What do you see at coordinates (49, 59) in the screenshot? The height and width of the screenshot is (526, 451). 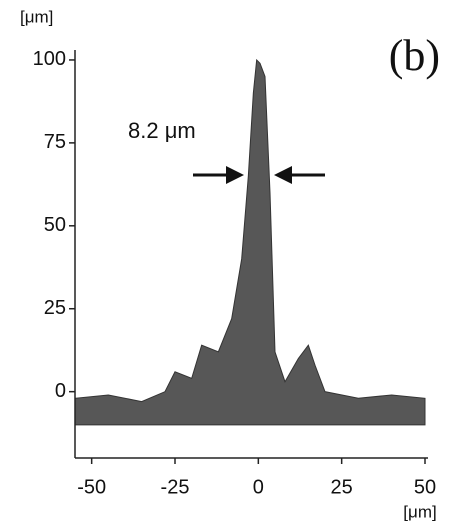 I see `y-tick-label: 100` at bounding box center [49, 59].